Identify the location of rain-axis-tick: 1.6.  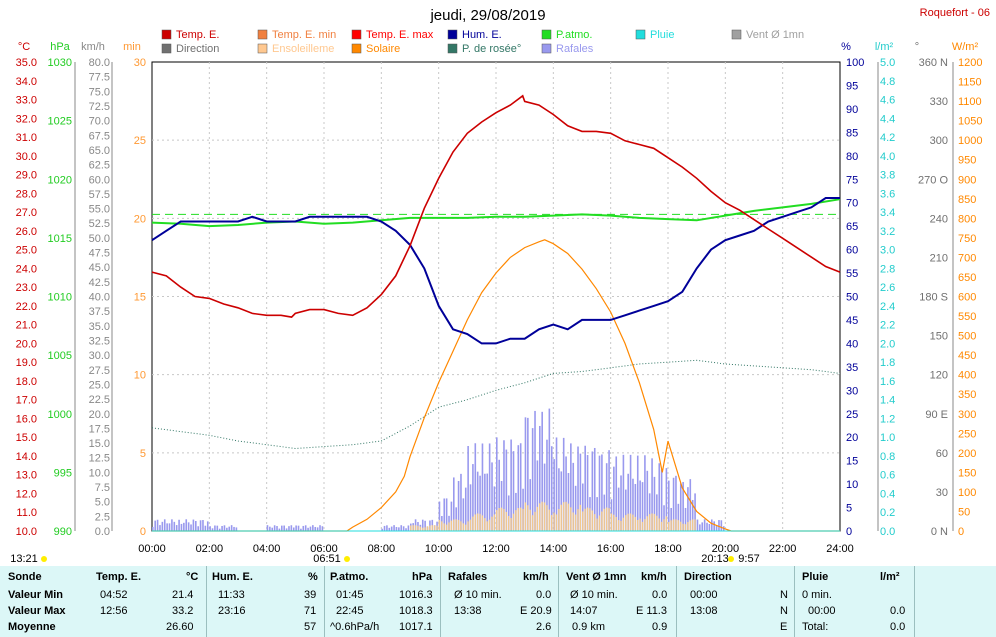
(887, 382).